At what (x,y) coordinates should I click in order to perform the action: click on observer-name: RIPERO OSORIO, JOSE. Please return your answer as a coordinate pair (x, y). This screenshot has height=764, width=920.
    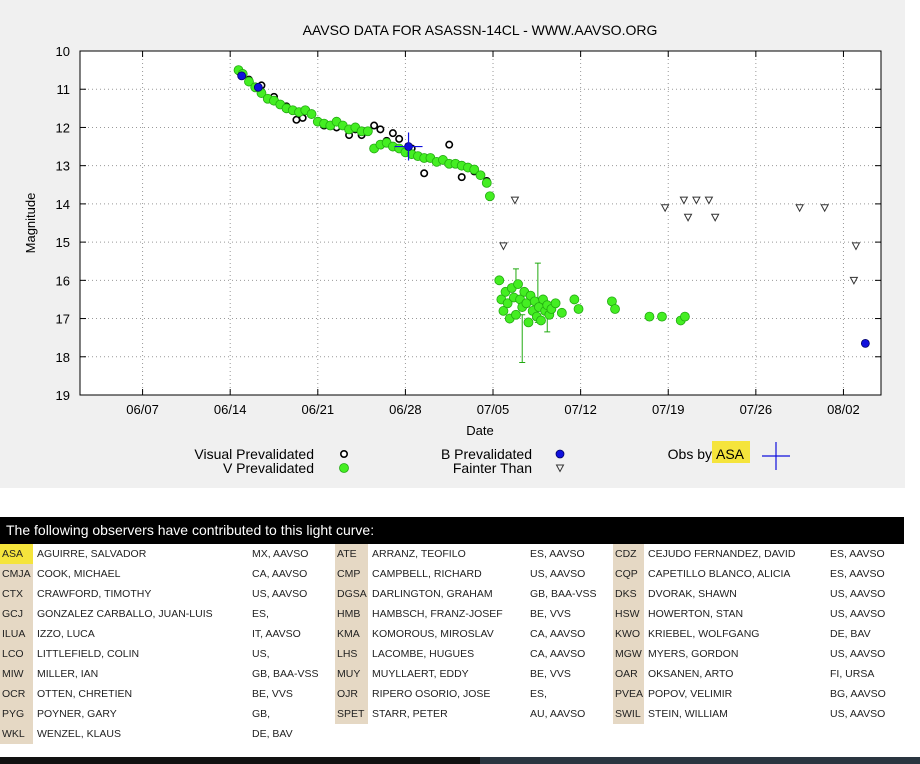
    Looking at the image, I should click on (431, 694).